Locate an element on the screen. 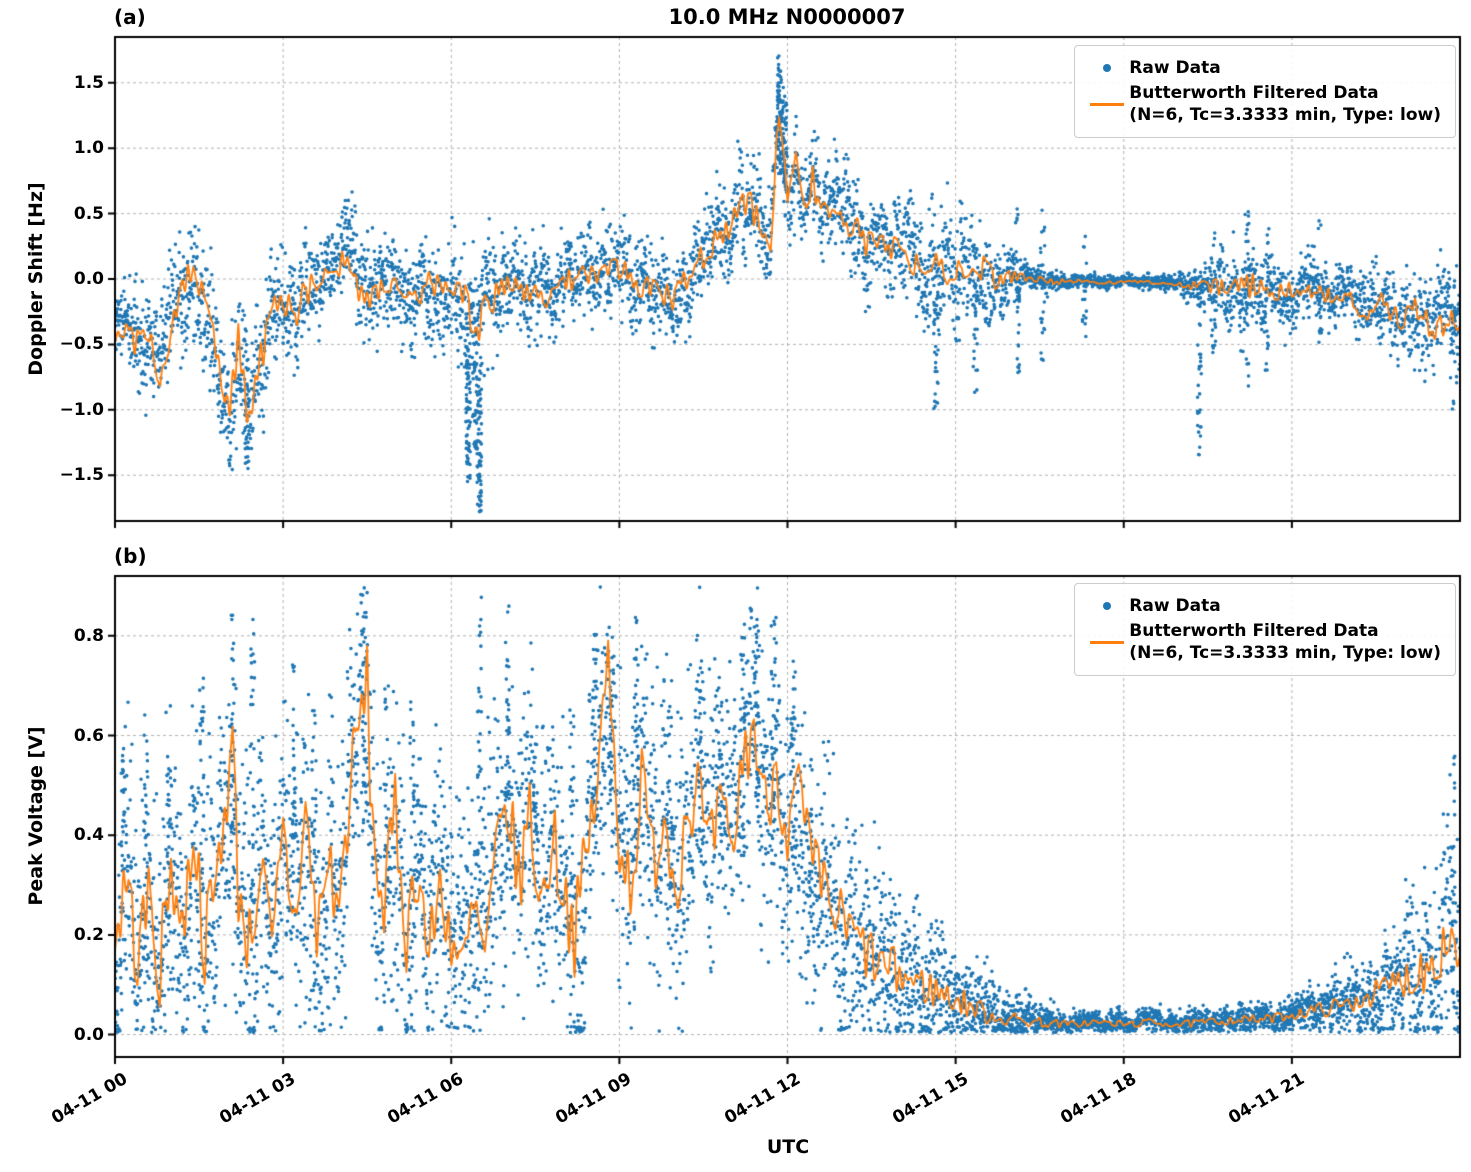 The height and width of the screenshot is (1172, 1471). panel-a-ytick-2: −0.5 is located at coordinates (81, 344).